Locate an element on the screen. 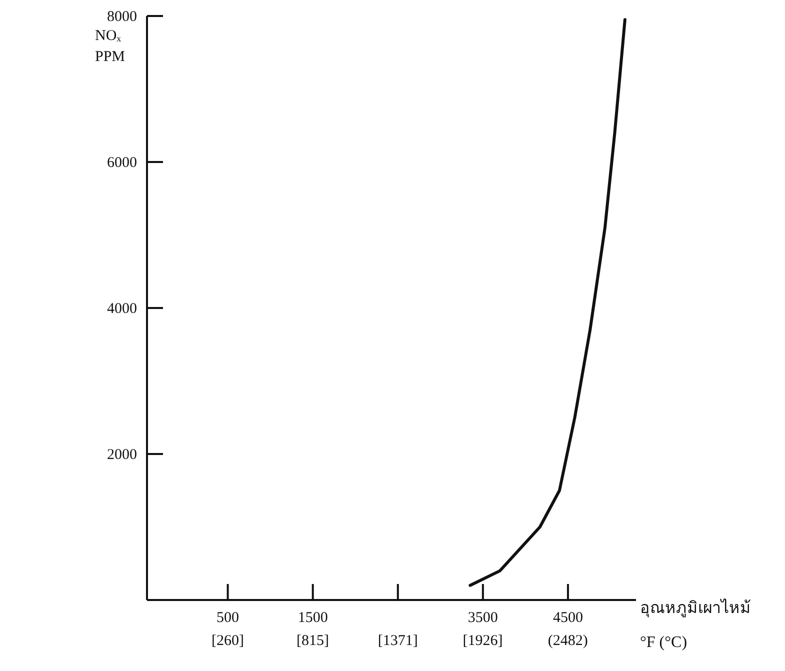 This screenshot has height=671, width=785. x-tick-label: 3500 is located at coordinates (483, 618).